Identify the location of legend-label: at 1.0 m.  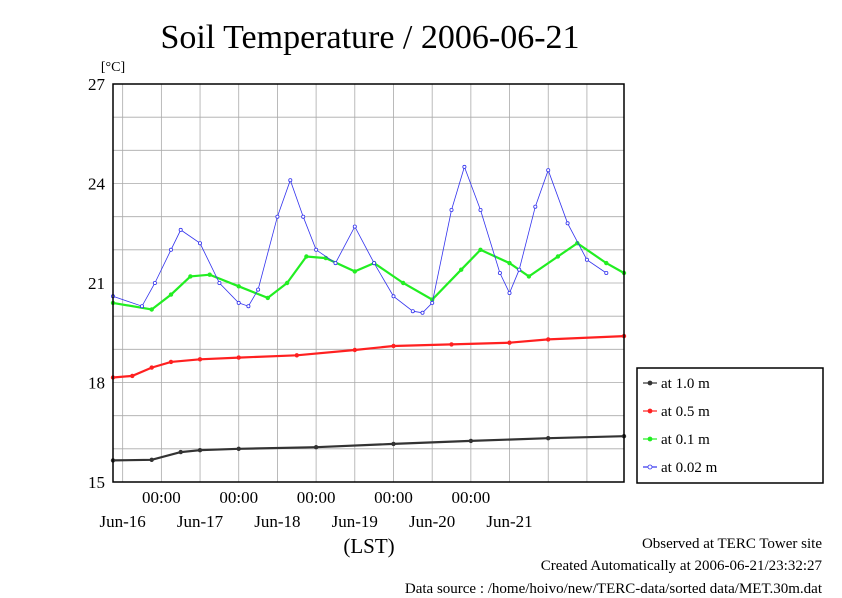
(685, 384).